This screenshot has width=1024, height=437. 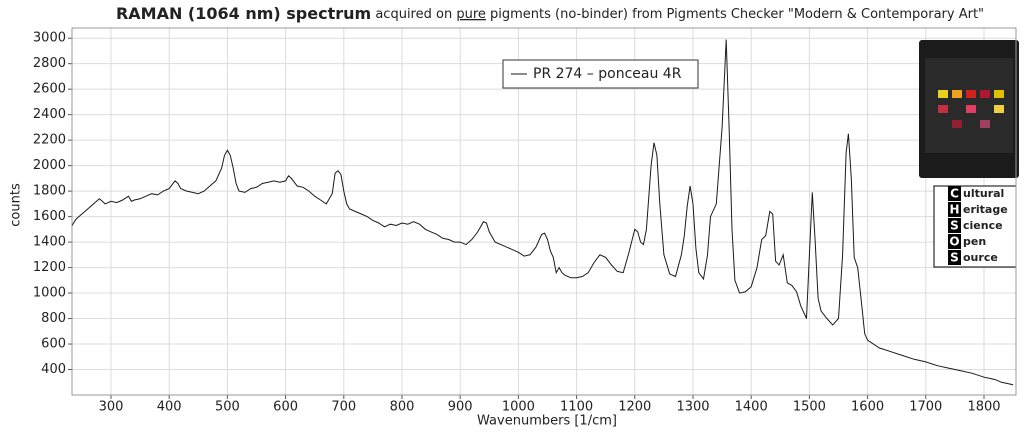 I want to click on logo-initial: H, so click(x=954, y=210).